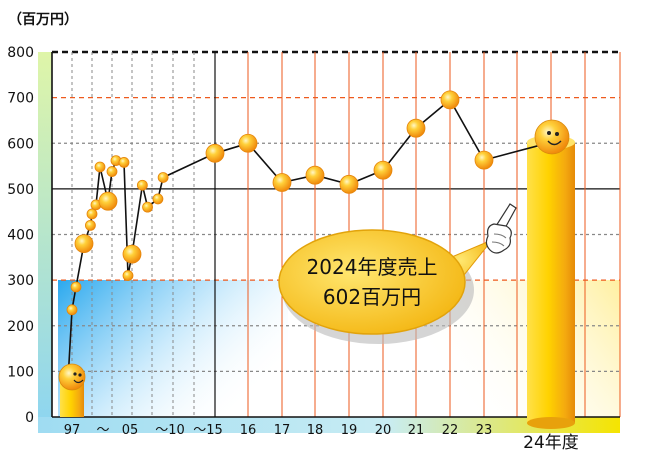 This screenshot has height=474, width=650. What do you see at coordinates (208, 430) in the screenshot?
I see `x-tick-label: ～15` at bounding box center [208, 430].